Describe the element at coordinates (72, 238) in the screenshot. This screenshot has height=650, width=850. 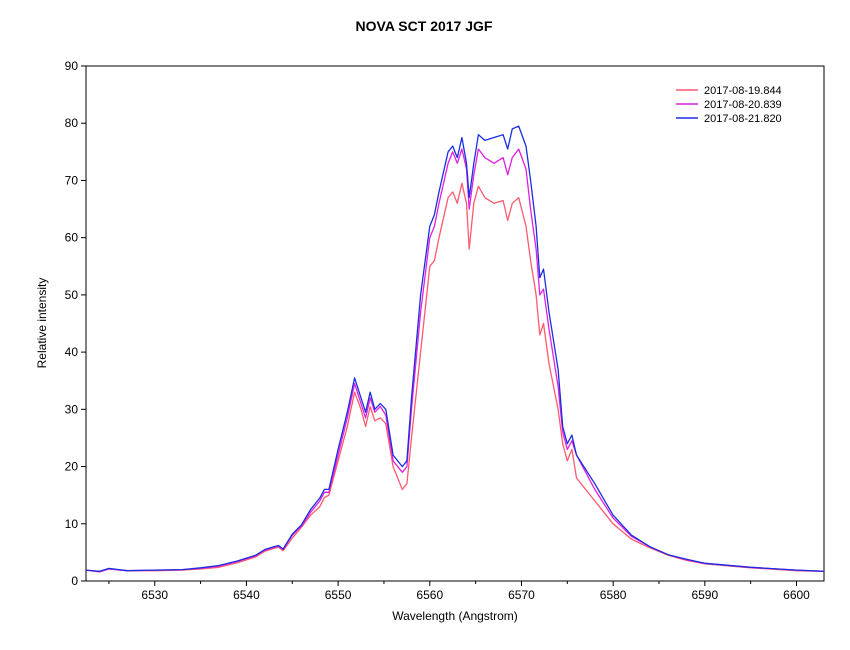
I see `y-tick-label: 60` at that location.